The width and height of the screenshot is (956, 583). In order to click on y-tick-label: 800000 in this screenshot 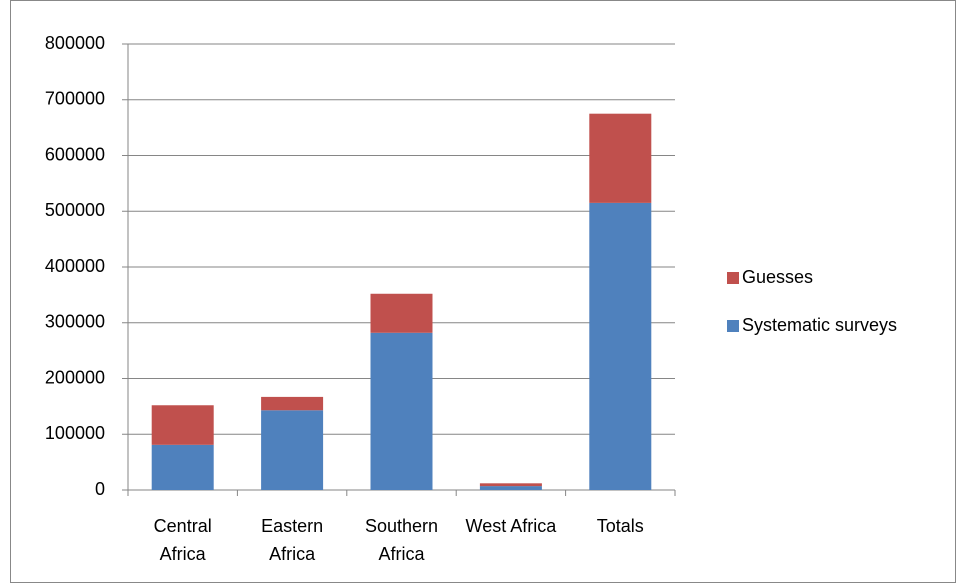, I will do `click(75, 43)`.